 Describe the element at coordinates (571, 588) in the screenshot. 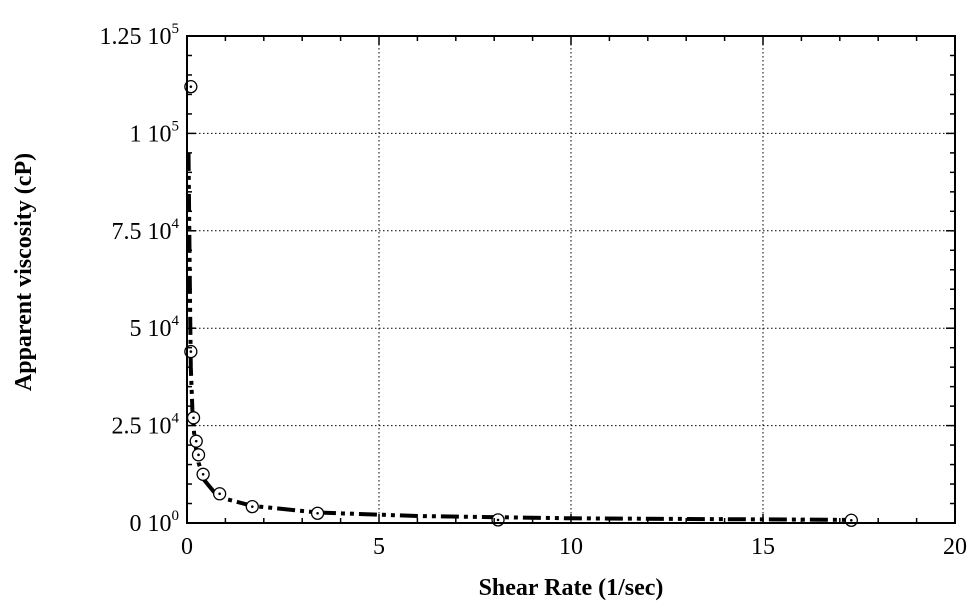

I see `x-axis-title: Shear Rate (1/sec)` at that location.